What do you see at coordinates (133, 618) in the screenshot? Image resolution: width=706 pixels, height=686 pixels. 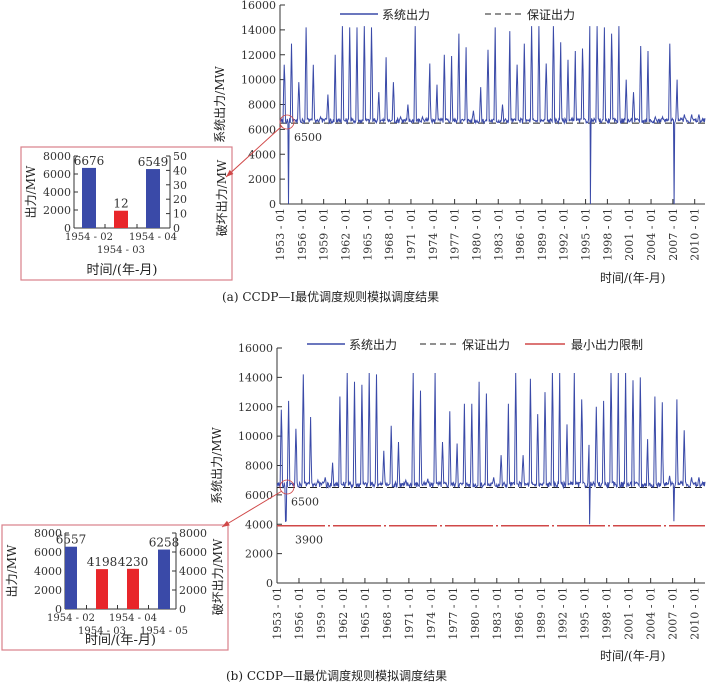 I see `x-tick-label: 1954 - 04` at bounding box center [133, 618].